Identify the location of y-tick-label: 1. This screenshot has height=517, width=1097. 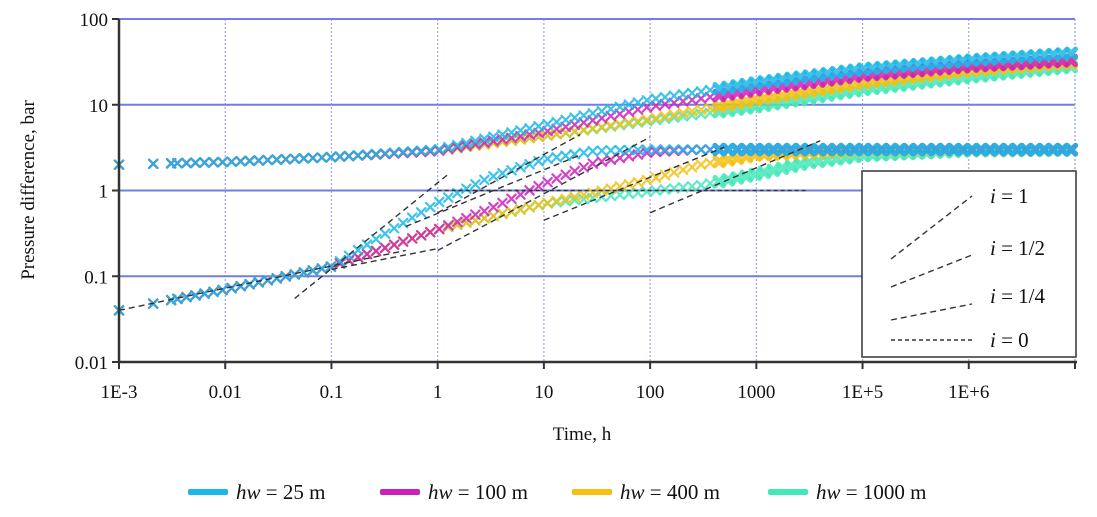
(104, 192).